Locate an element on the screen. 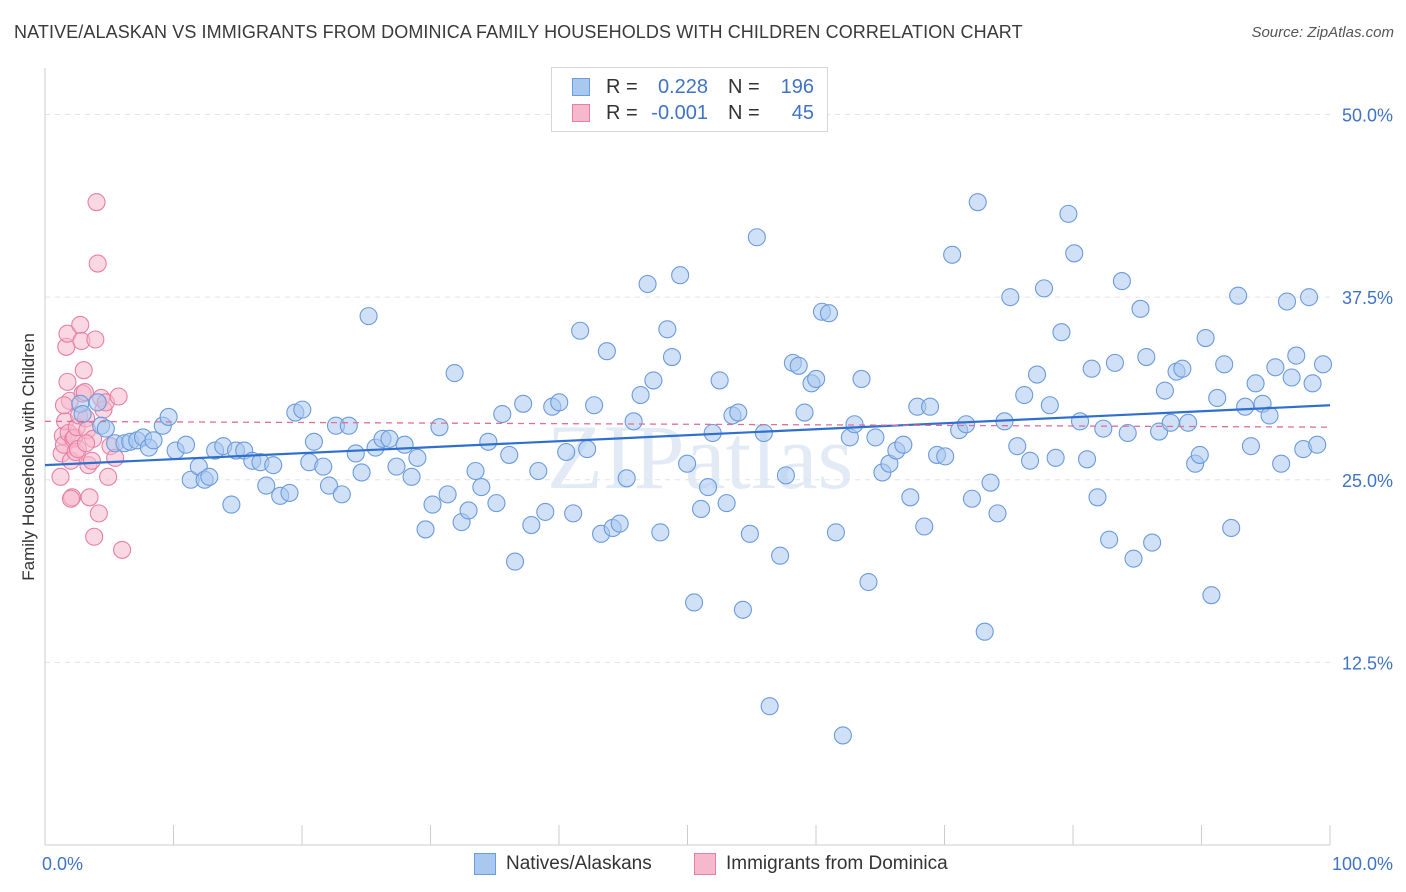 This screenshot has height=892, width=1406. legend-n-label: N = is located at coordinates (744, 86).